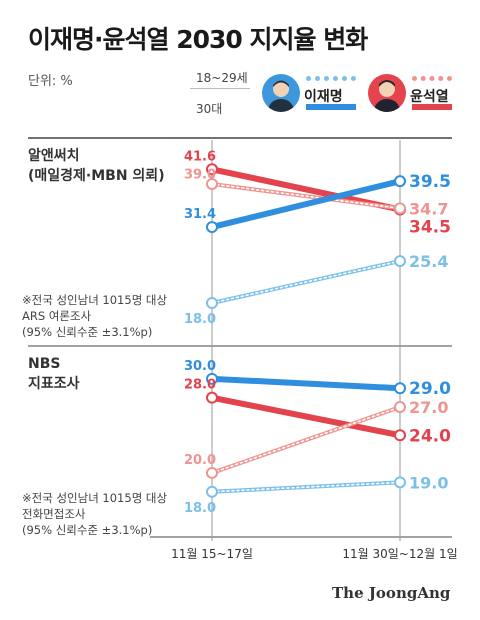 This screenshot has width=480, height=620. I want to click on legend-name-lee: 이재명, so click(323, 97).